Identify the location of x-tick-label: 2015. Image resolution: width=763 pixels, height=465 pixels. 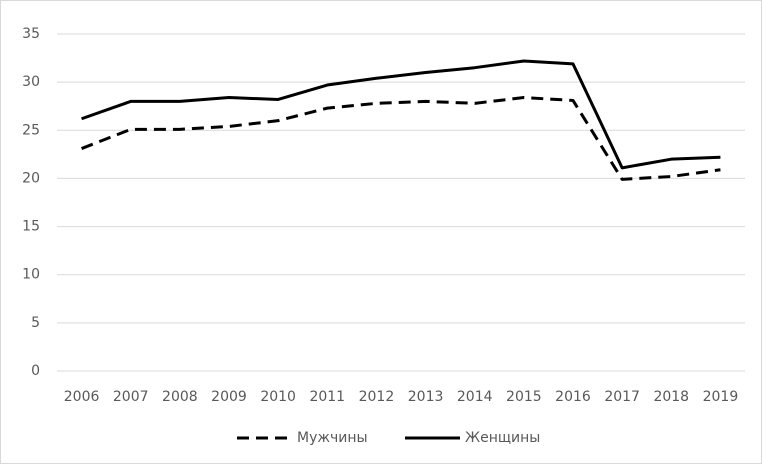
(524, 397).